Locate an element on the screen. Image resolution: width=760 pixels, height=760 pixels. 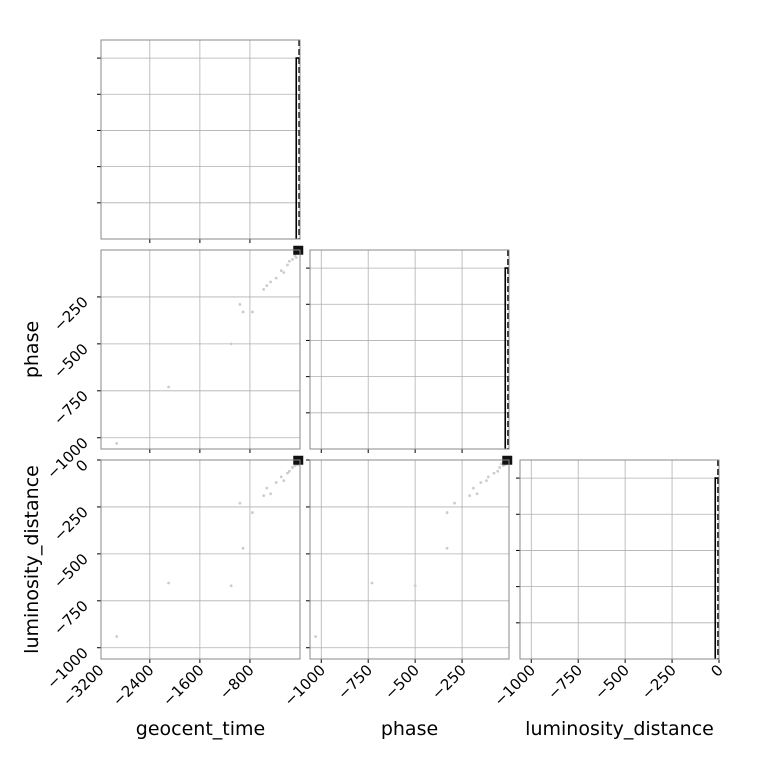
x-tick-label: −2400 is located at coordinates (133, 685).